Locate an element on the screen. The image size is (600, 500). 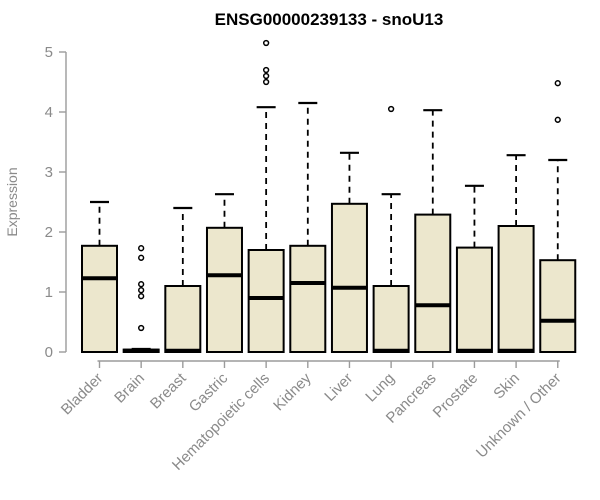
y-tick-label: 5 is located at coordinates (49, 52).